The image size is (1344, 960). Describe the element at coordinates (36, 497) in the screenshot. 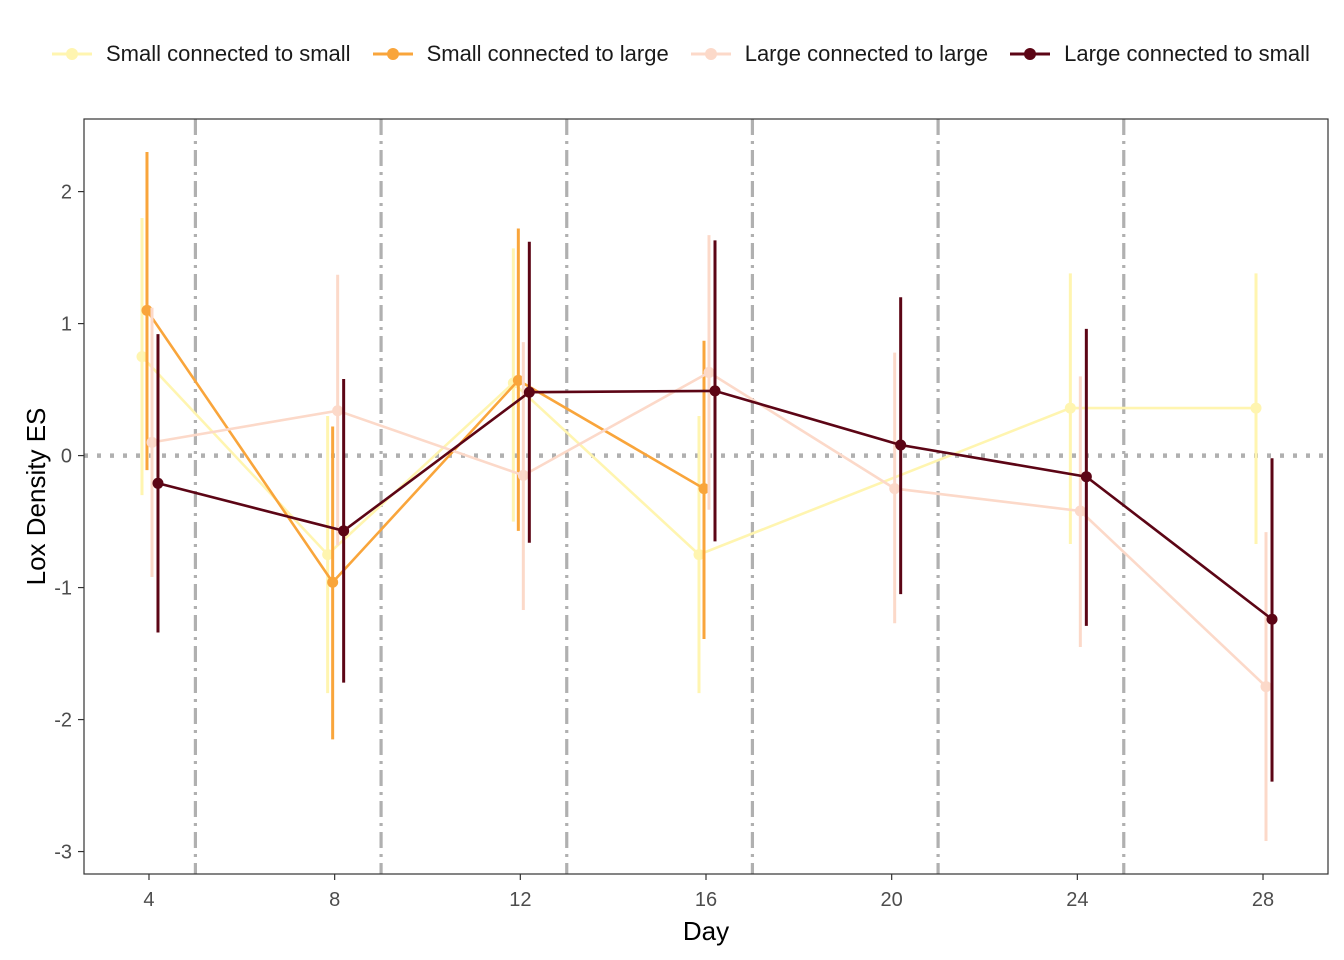

I see `y-axis-title: Lox Density ES` at that location.